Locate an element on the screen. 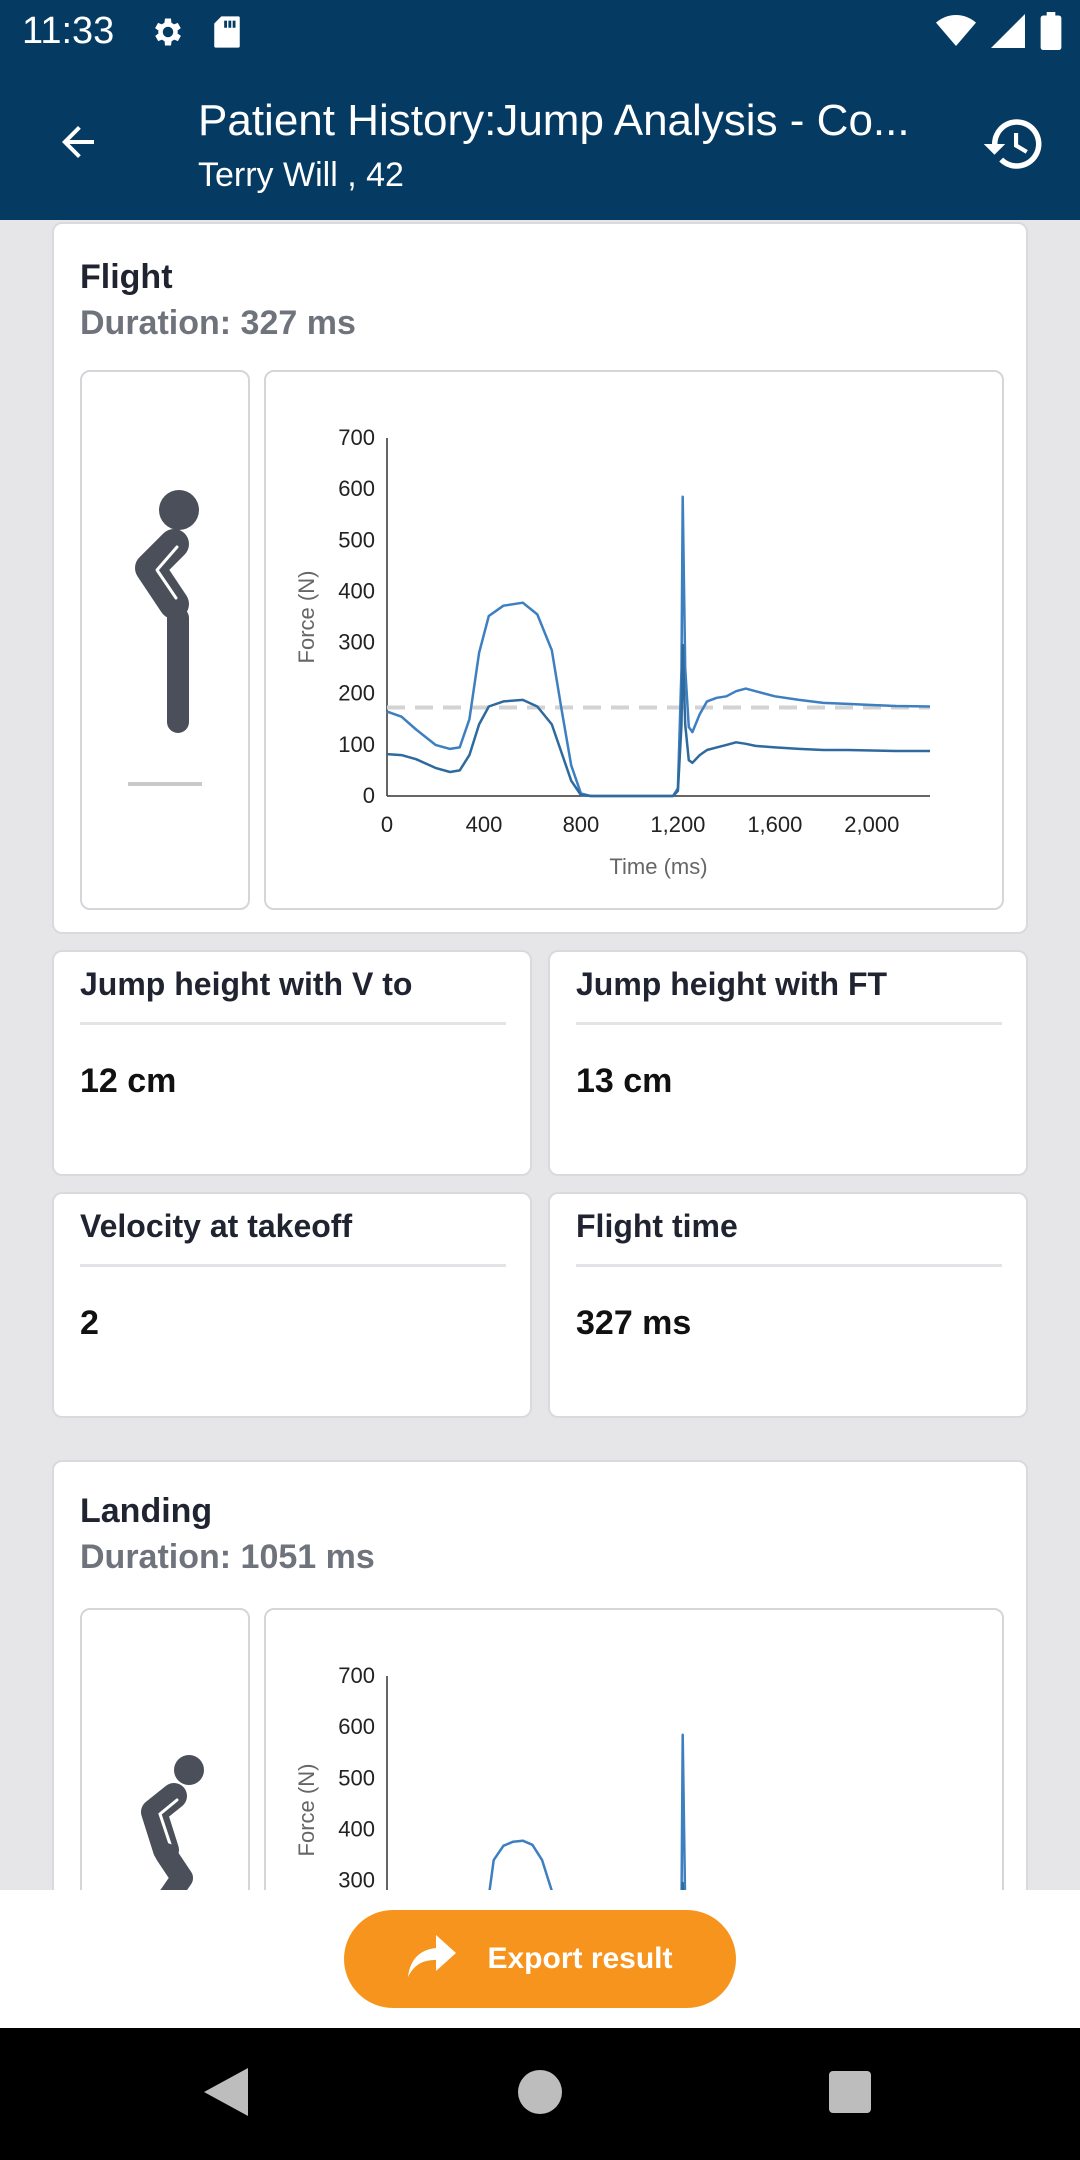 This screenshot has height=2160, width=1080. metric-value: 12 cm is located at coordinates (128, 1081).